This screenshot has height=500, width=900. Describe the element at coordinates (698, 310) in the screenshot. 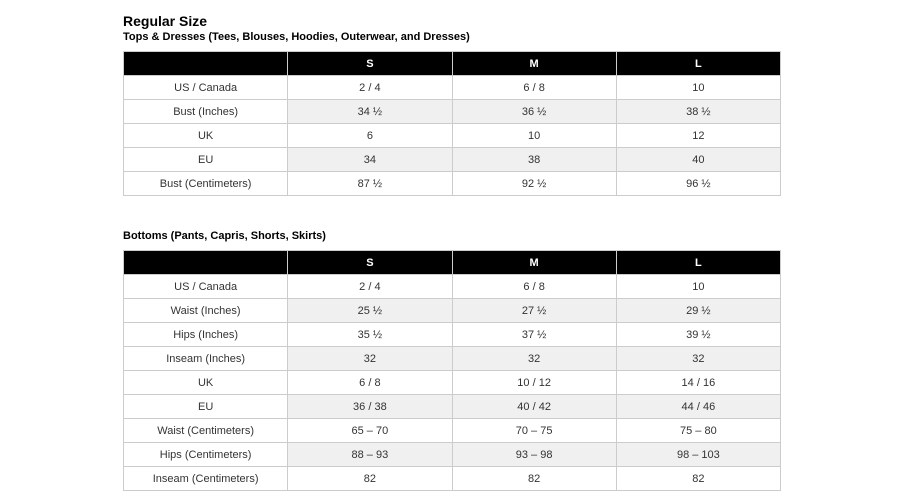

I see `cell-l: 29 ½` at that location.